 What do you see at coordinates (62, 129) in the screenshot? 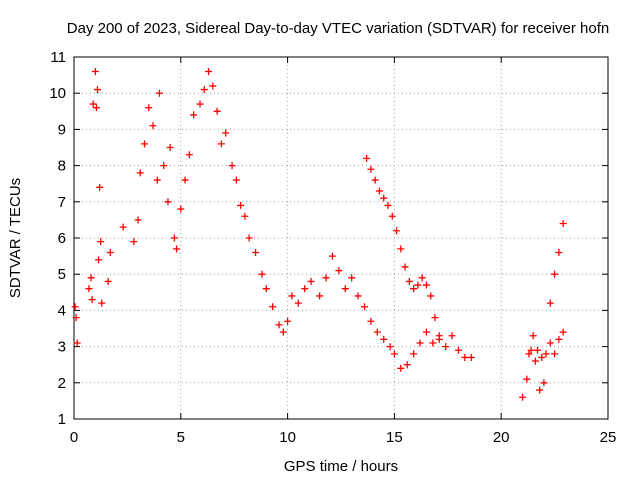
I see `y-tick-label: 9` at bounding box center [62, 129].